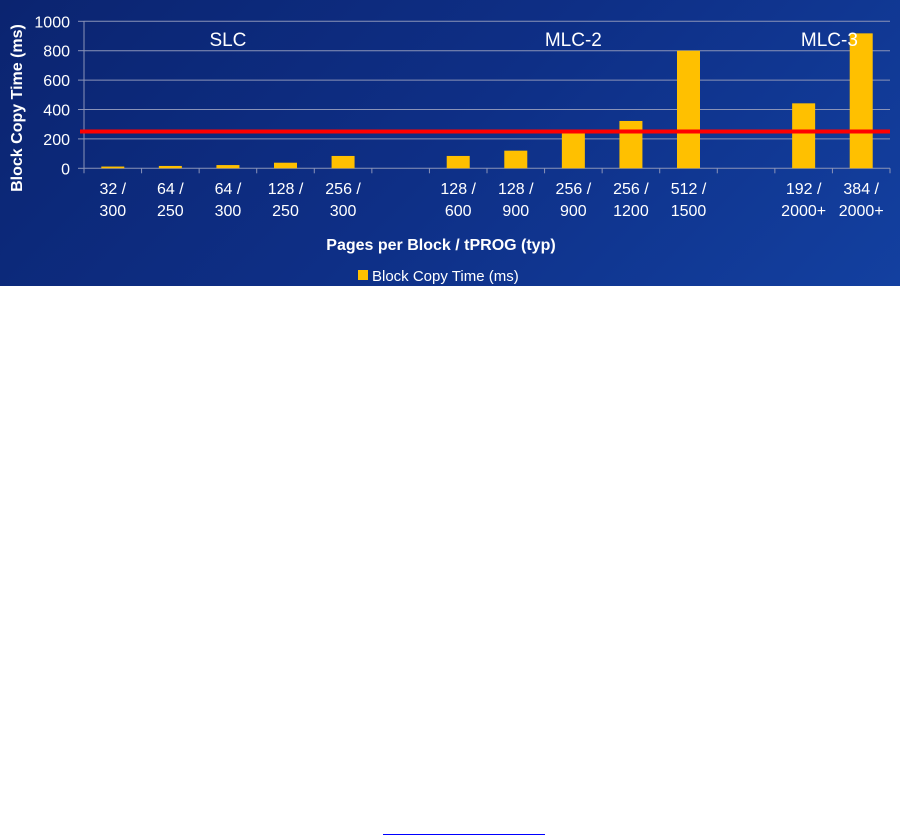  I want to click on y-tick-label: 200, so click(56, 140).